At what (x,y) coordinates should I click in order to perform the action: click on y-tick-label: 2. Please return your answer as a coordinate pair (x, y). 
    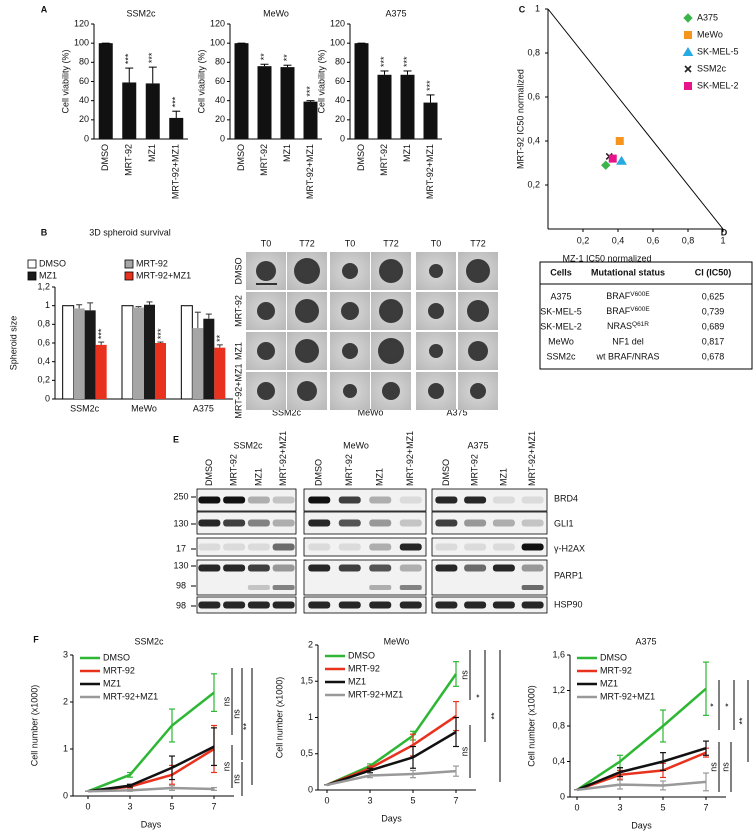
    Looking at the image, I should click on (65, 701).